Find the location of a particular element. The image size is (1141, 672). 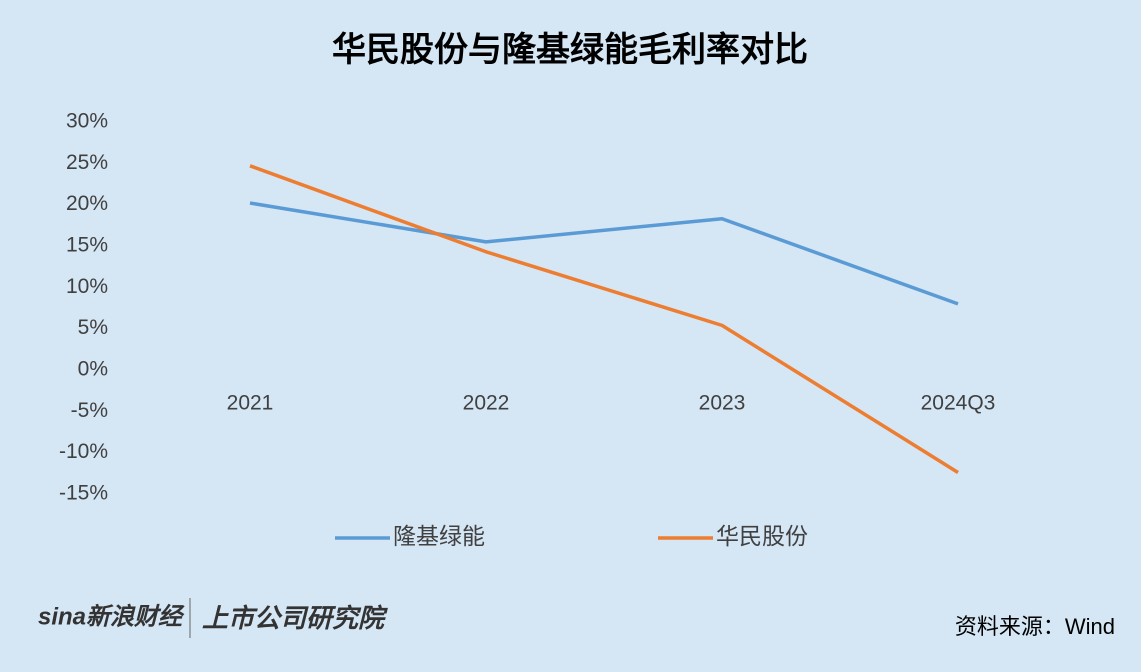

y-tick-label: 0% is located at coordinates (93, 369).